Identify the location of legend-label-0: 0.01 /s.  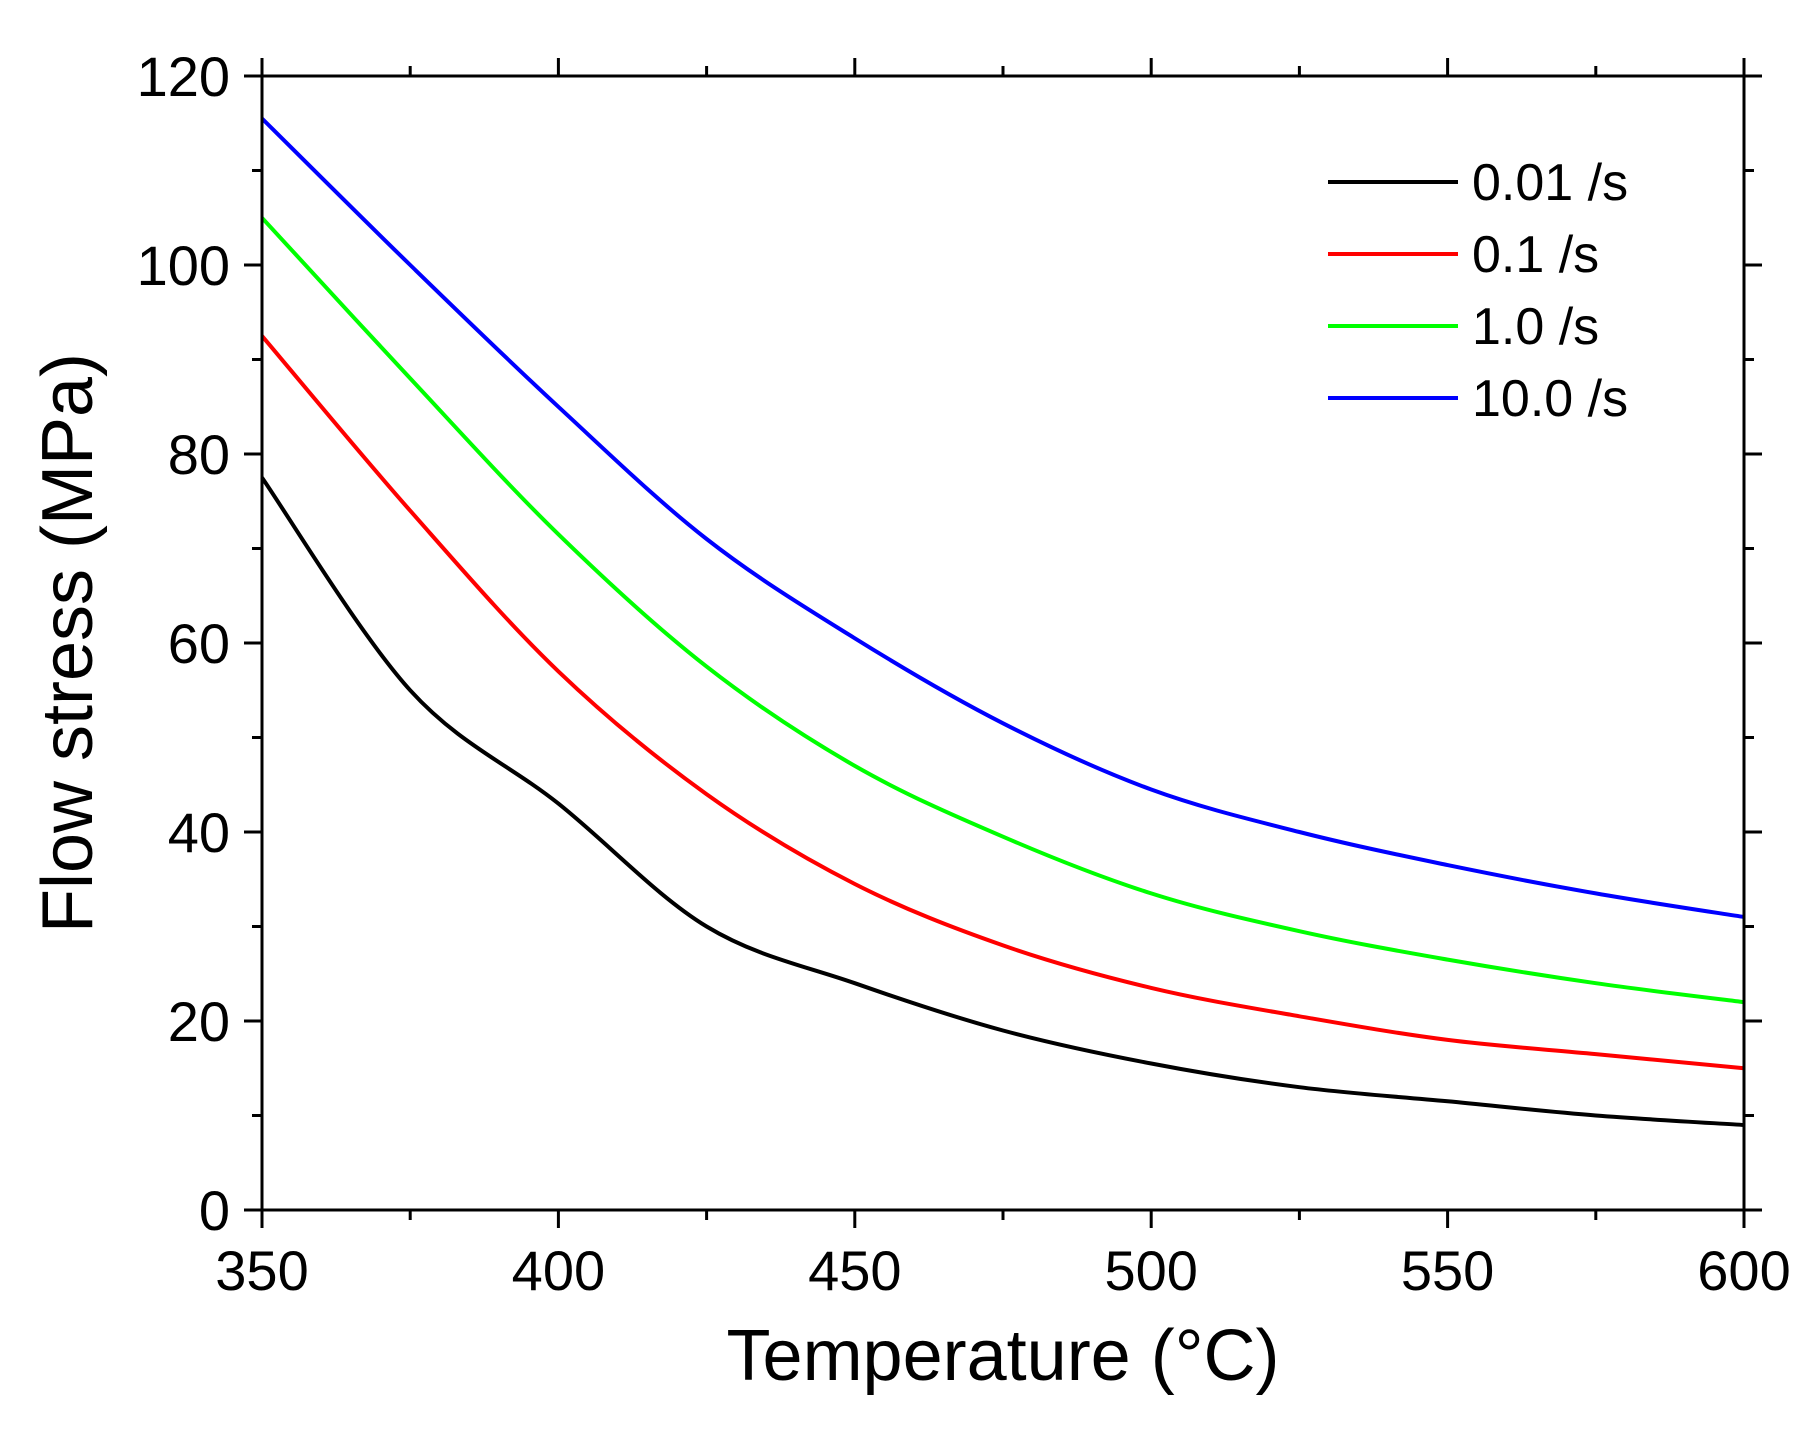
(1550, 183).